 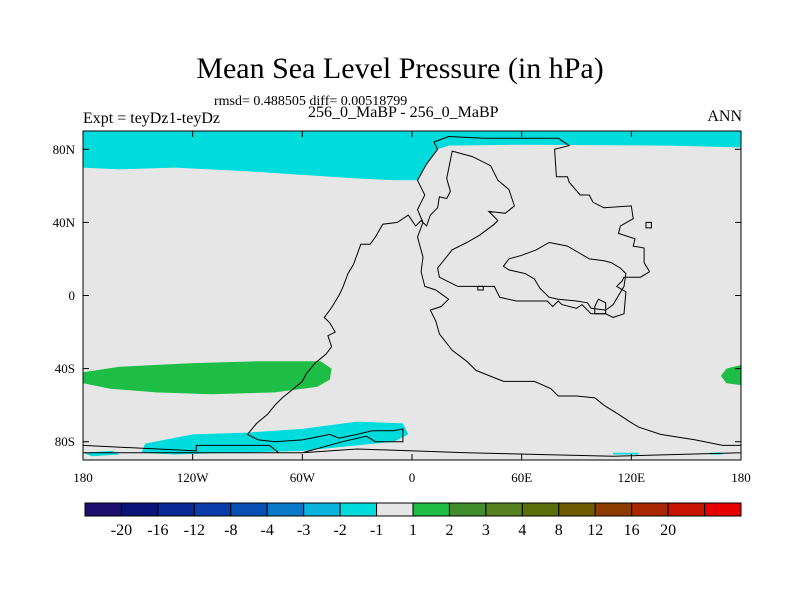 I want to click on y-tick-label: 40N, so click(x=64, y=222).